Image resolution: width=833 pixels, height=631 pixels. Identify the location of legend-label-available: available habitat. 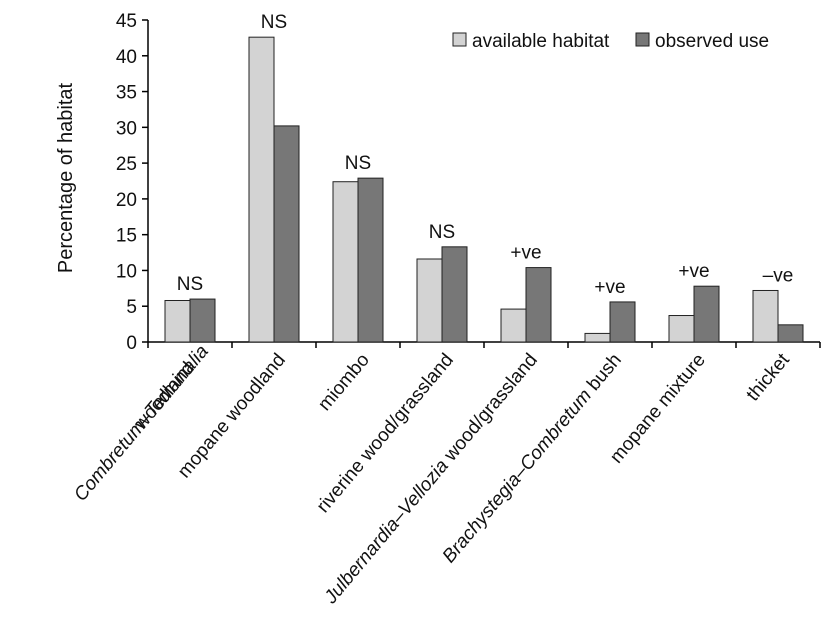
(541, 41).